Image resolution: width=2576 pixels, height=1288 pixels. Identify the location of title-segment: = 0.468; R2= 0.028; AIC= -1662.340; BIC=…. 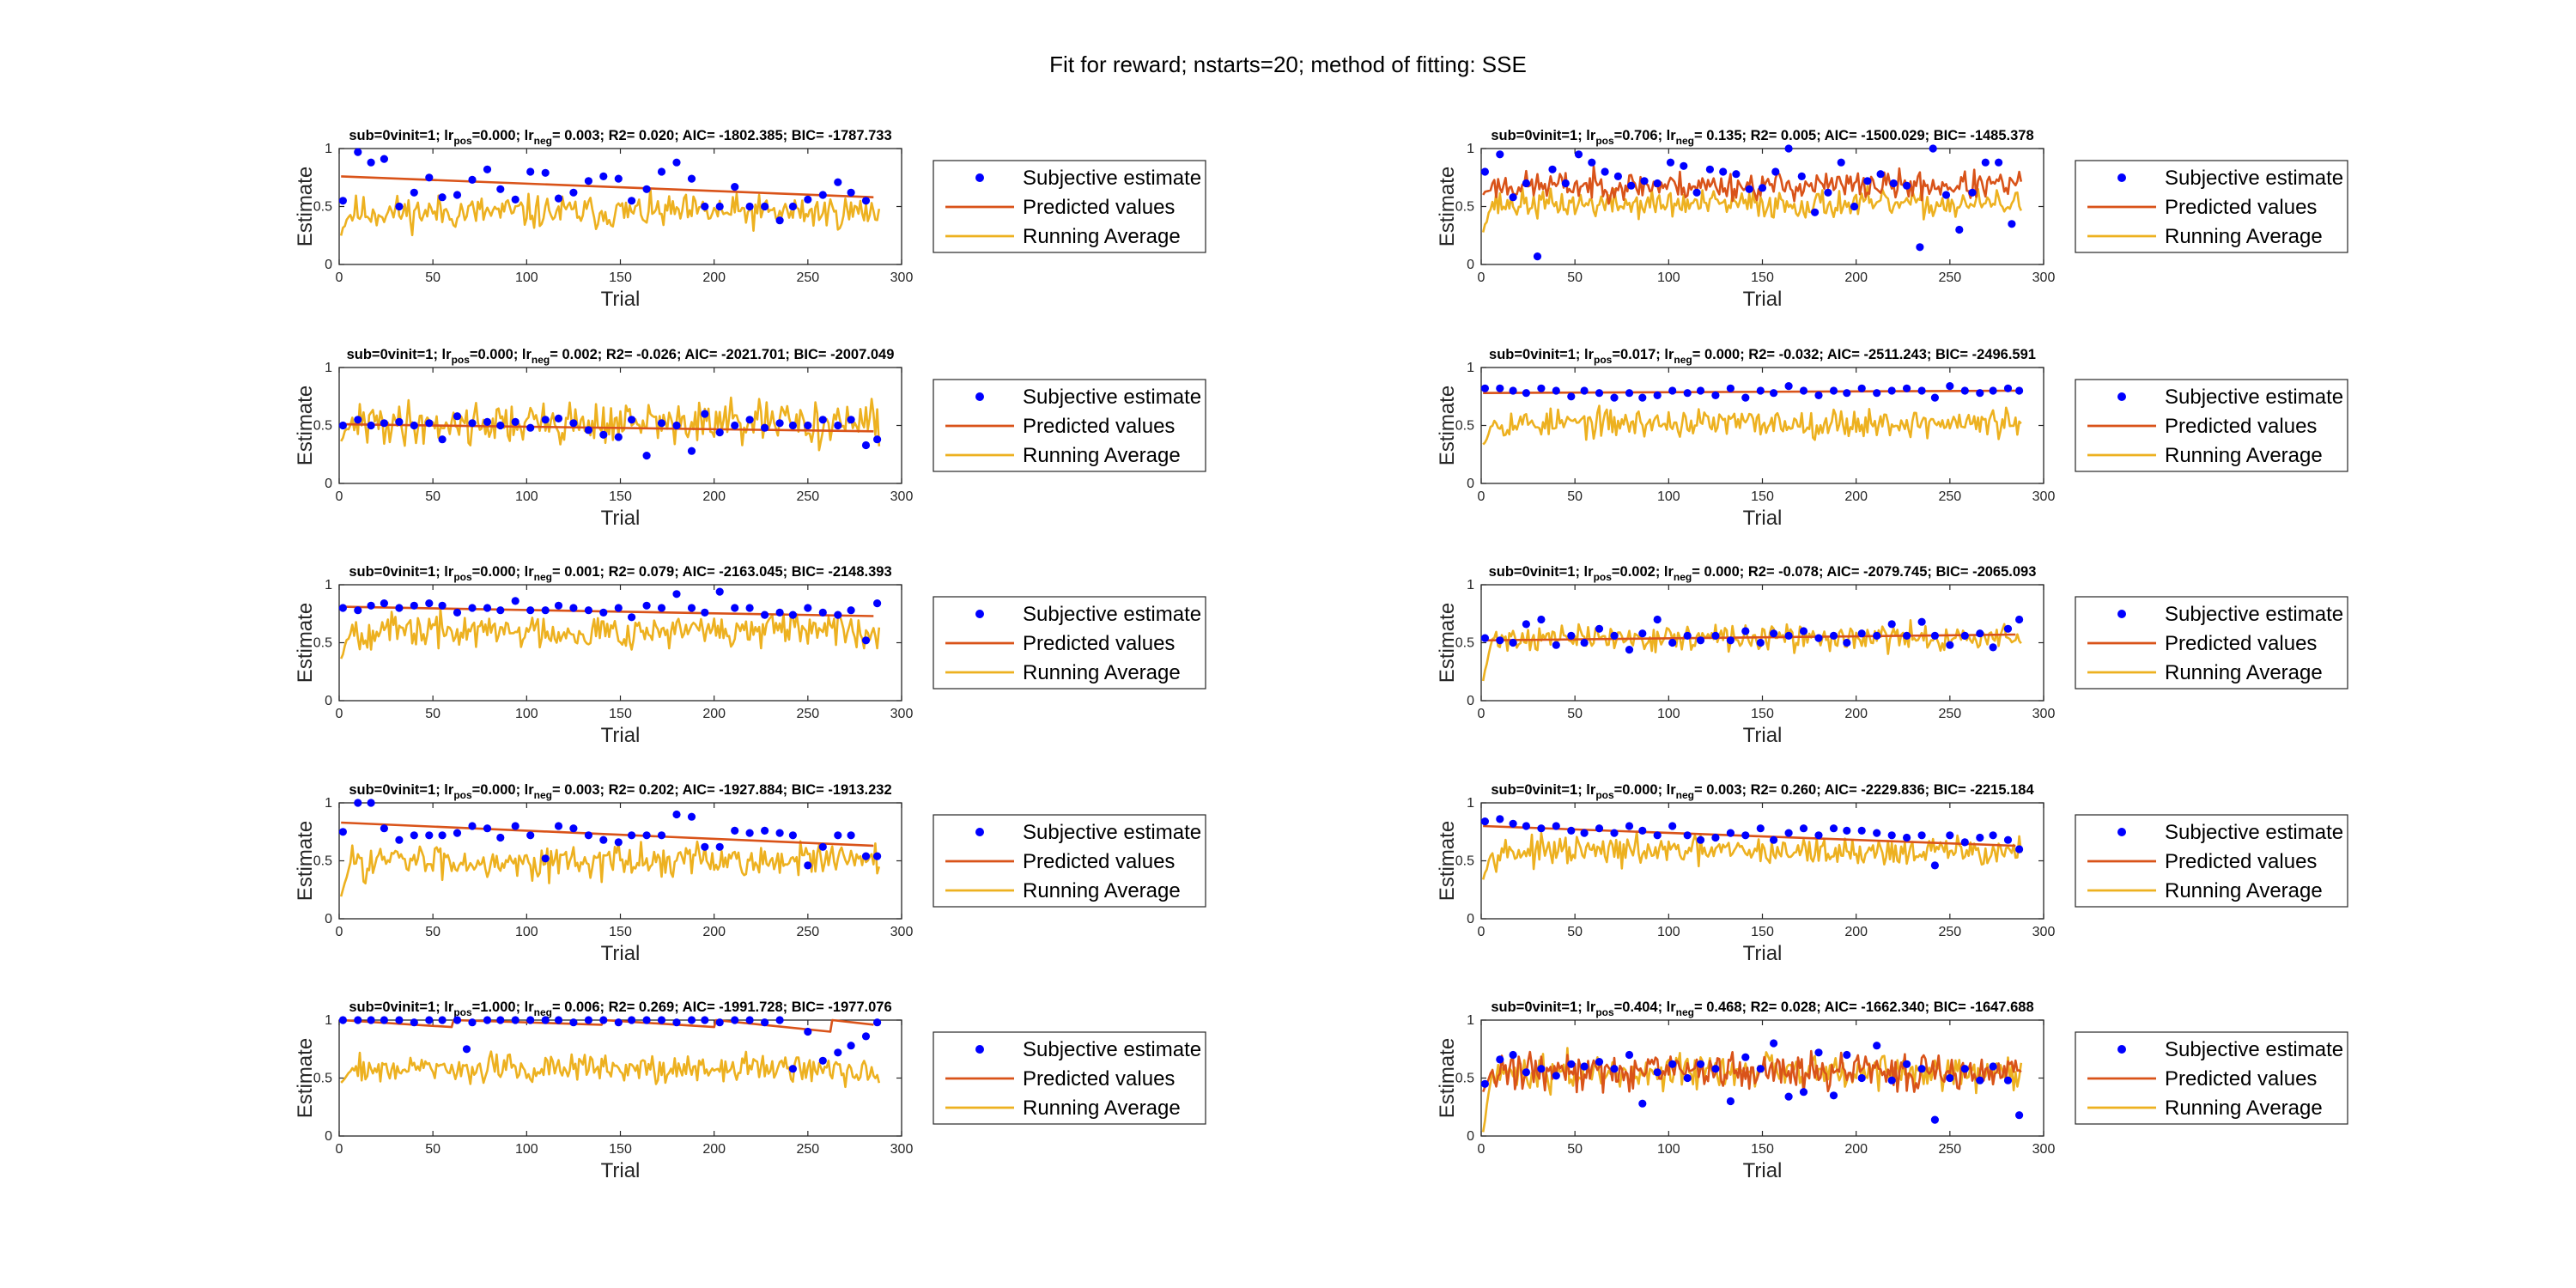
(1864, 1007).